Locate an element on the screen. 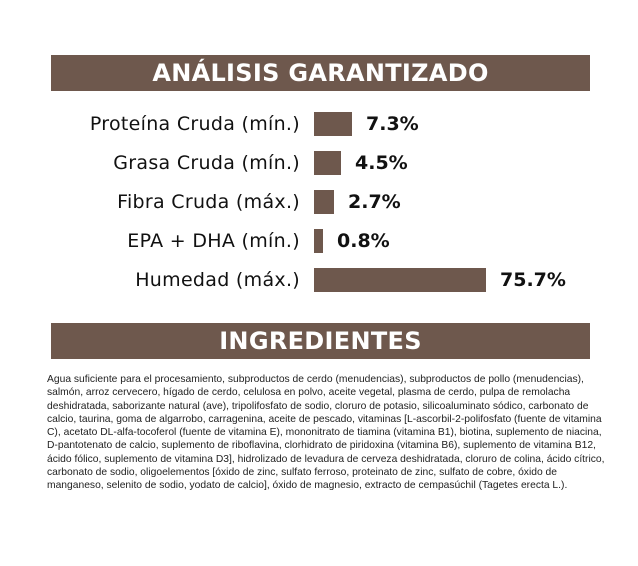 The width and height of the screenshot is (638, 566). chart-row: Fibra Cruda (máx.) 2.7% is located at coordinates (319, 202).